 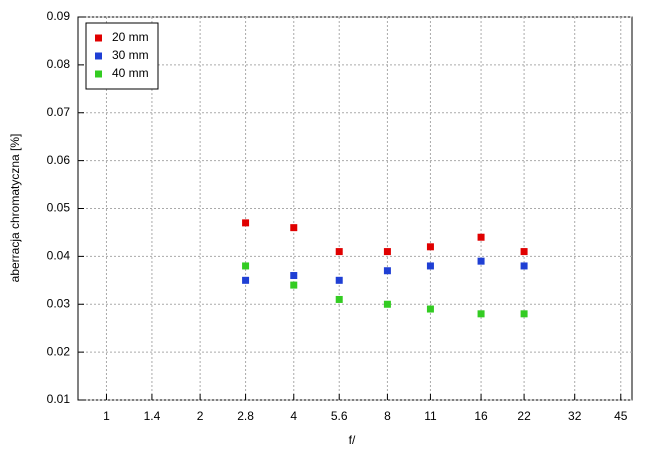 I want to click on y-tick-label: 0.03, so click(x=59, y=303).